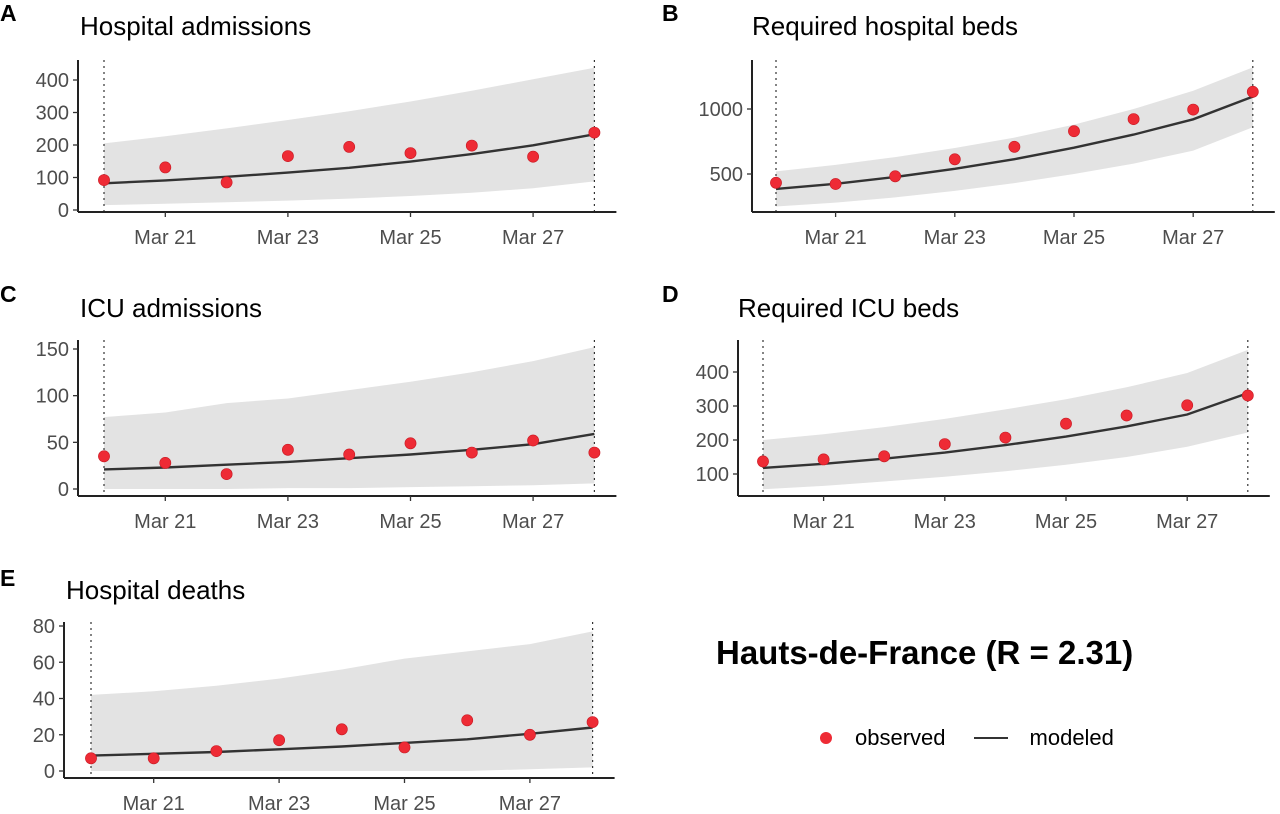  I want to click on panel-letter: E, so click(7, 578).